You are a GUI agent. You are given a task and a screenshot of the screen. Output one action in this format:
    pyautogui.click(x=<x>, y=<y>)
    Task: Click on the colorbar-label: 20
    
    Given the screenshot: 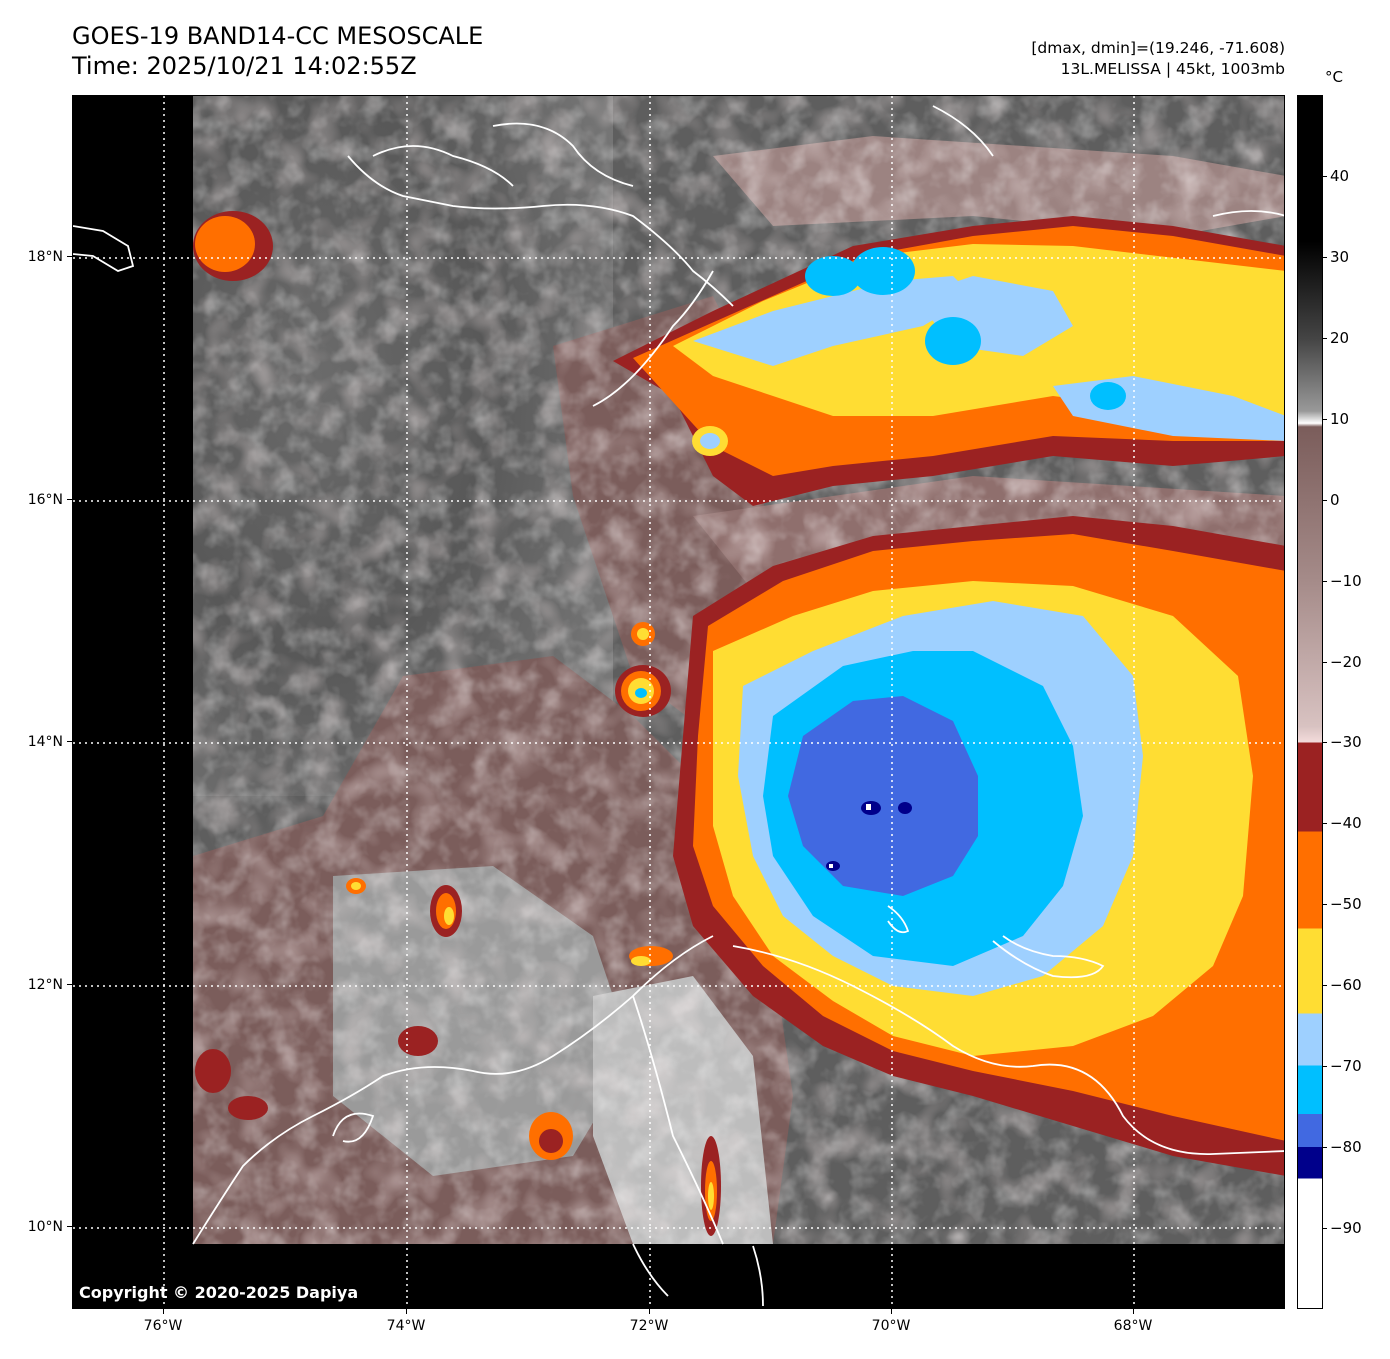 What is the action you would take?
    pyautogui.click(x=1340, y=337)
    